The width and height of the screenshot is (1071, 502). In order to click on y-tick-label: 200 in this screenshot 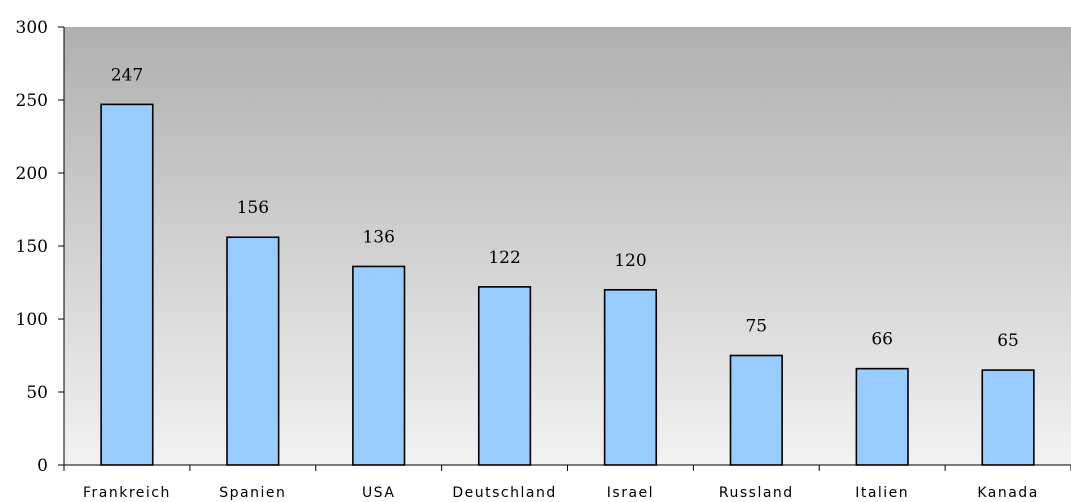, I will do `click(32, 174)`.